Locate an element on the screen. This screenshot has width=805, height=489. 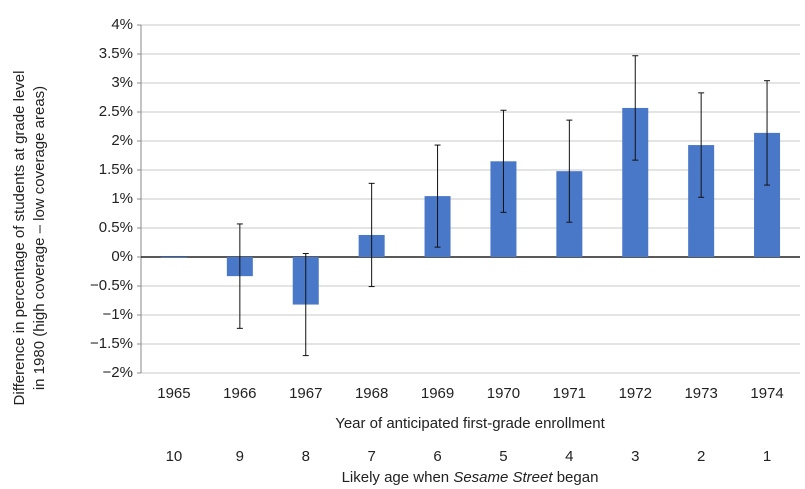
y-tick-label: 1.5% is located at coordinates (116, 169).